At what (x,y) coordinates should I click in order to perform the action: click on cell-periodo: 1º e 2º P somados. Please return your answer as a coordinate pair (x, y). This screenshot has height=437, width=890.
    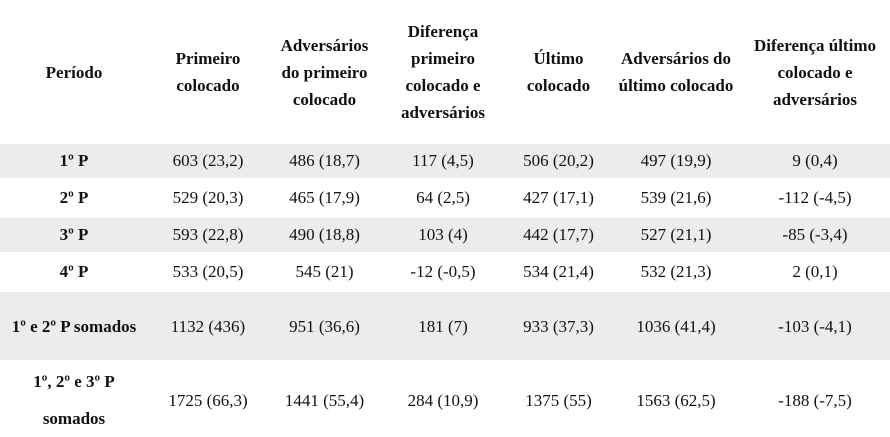
    Looking at the image, I should click on (74, 326).